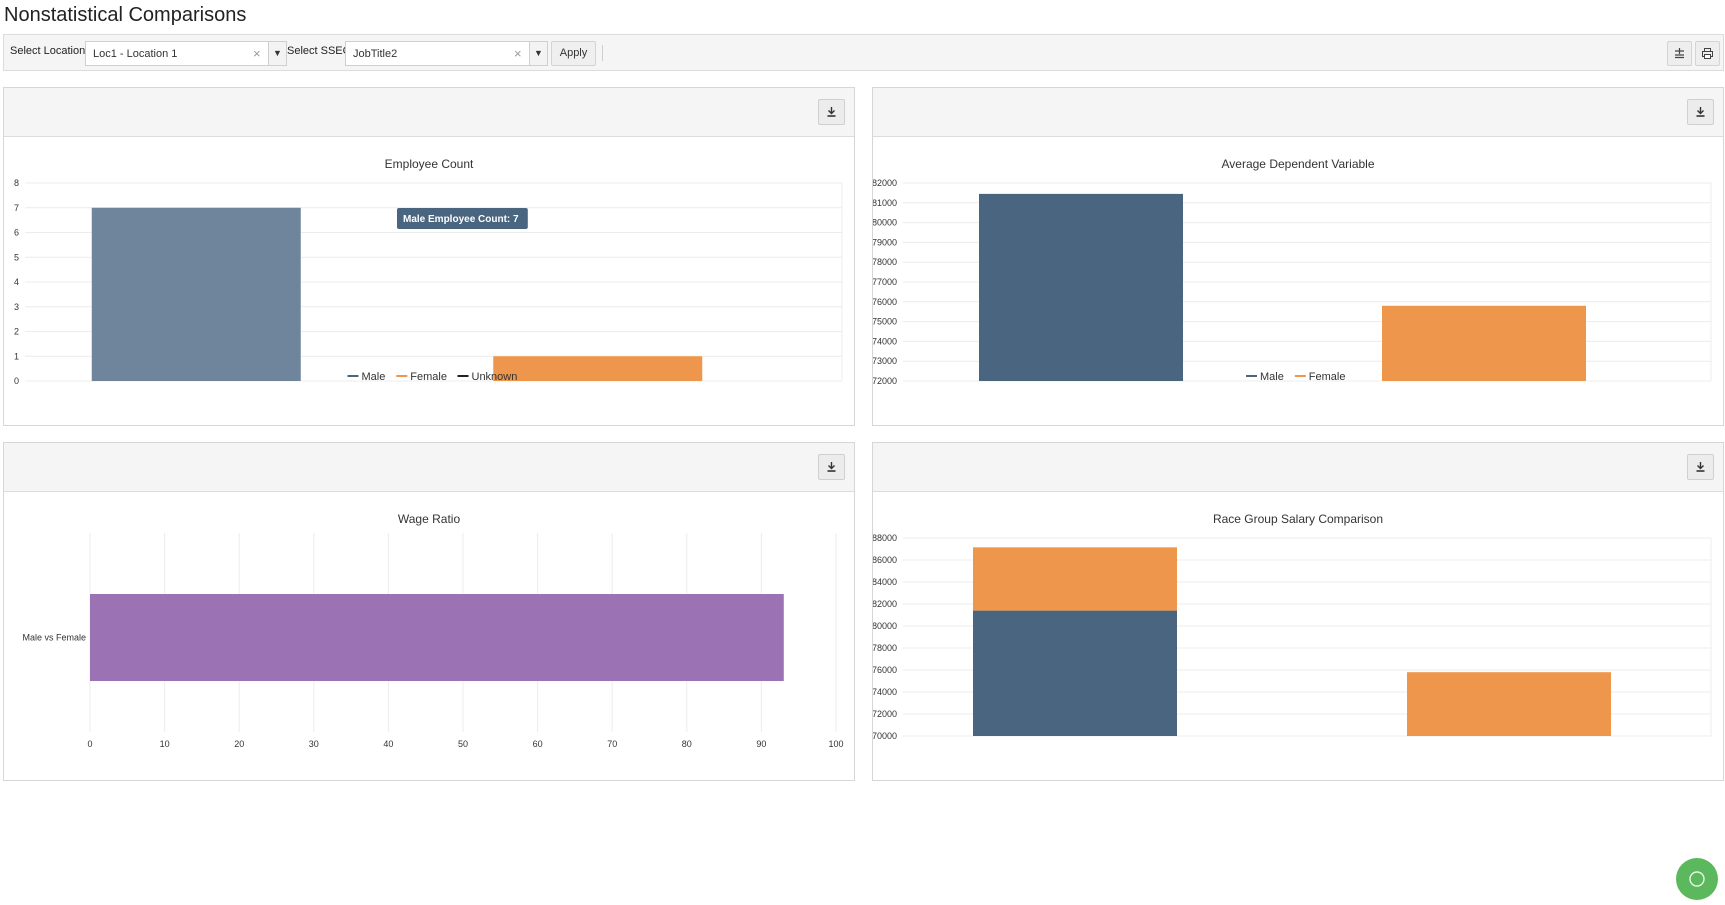 This screenshot has height=905, width=1725. I want to click on help-fab-button, so click(1697, 879).